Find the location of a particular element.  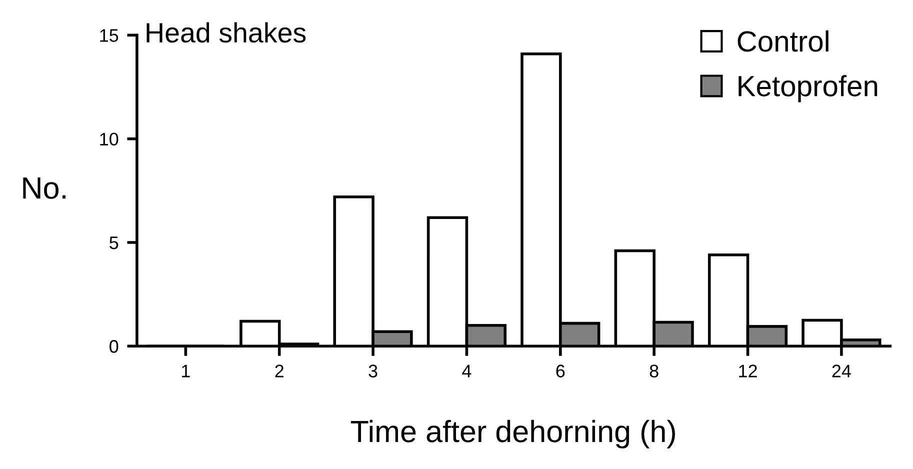

x-tick-label: 6 is located at coordinates (560, 371).